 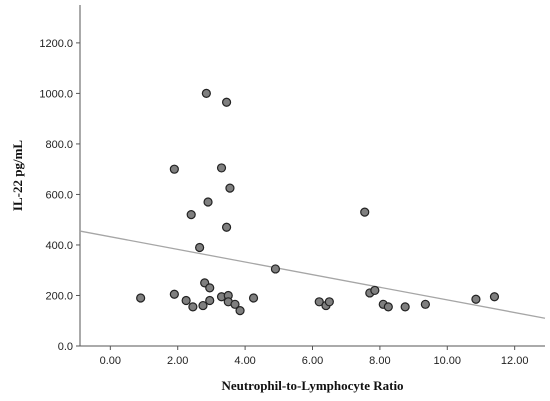 What do you see at coordinates (379, 361) in the screenshot?
I see `x-tick-label: 8.00` at bounding box center [379, 361].